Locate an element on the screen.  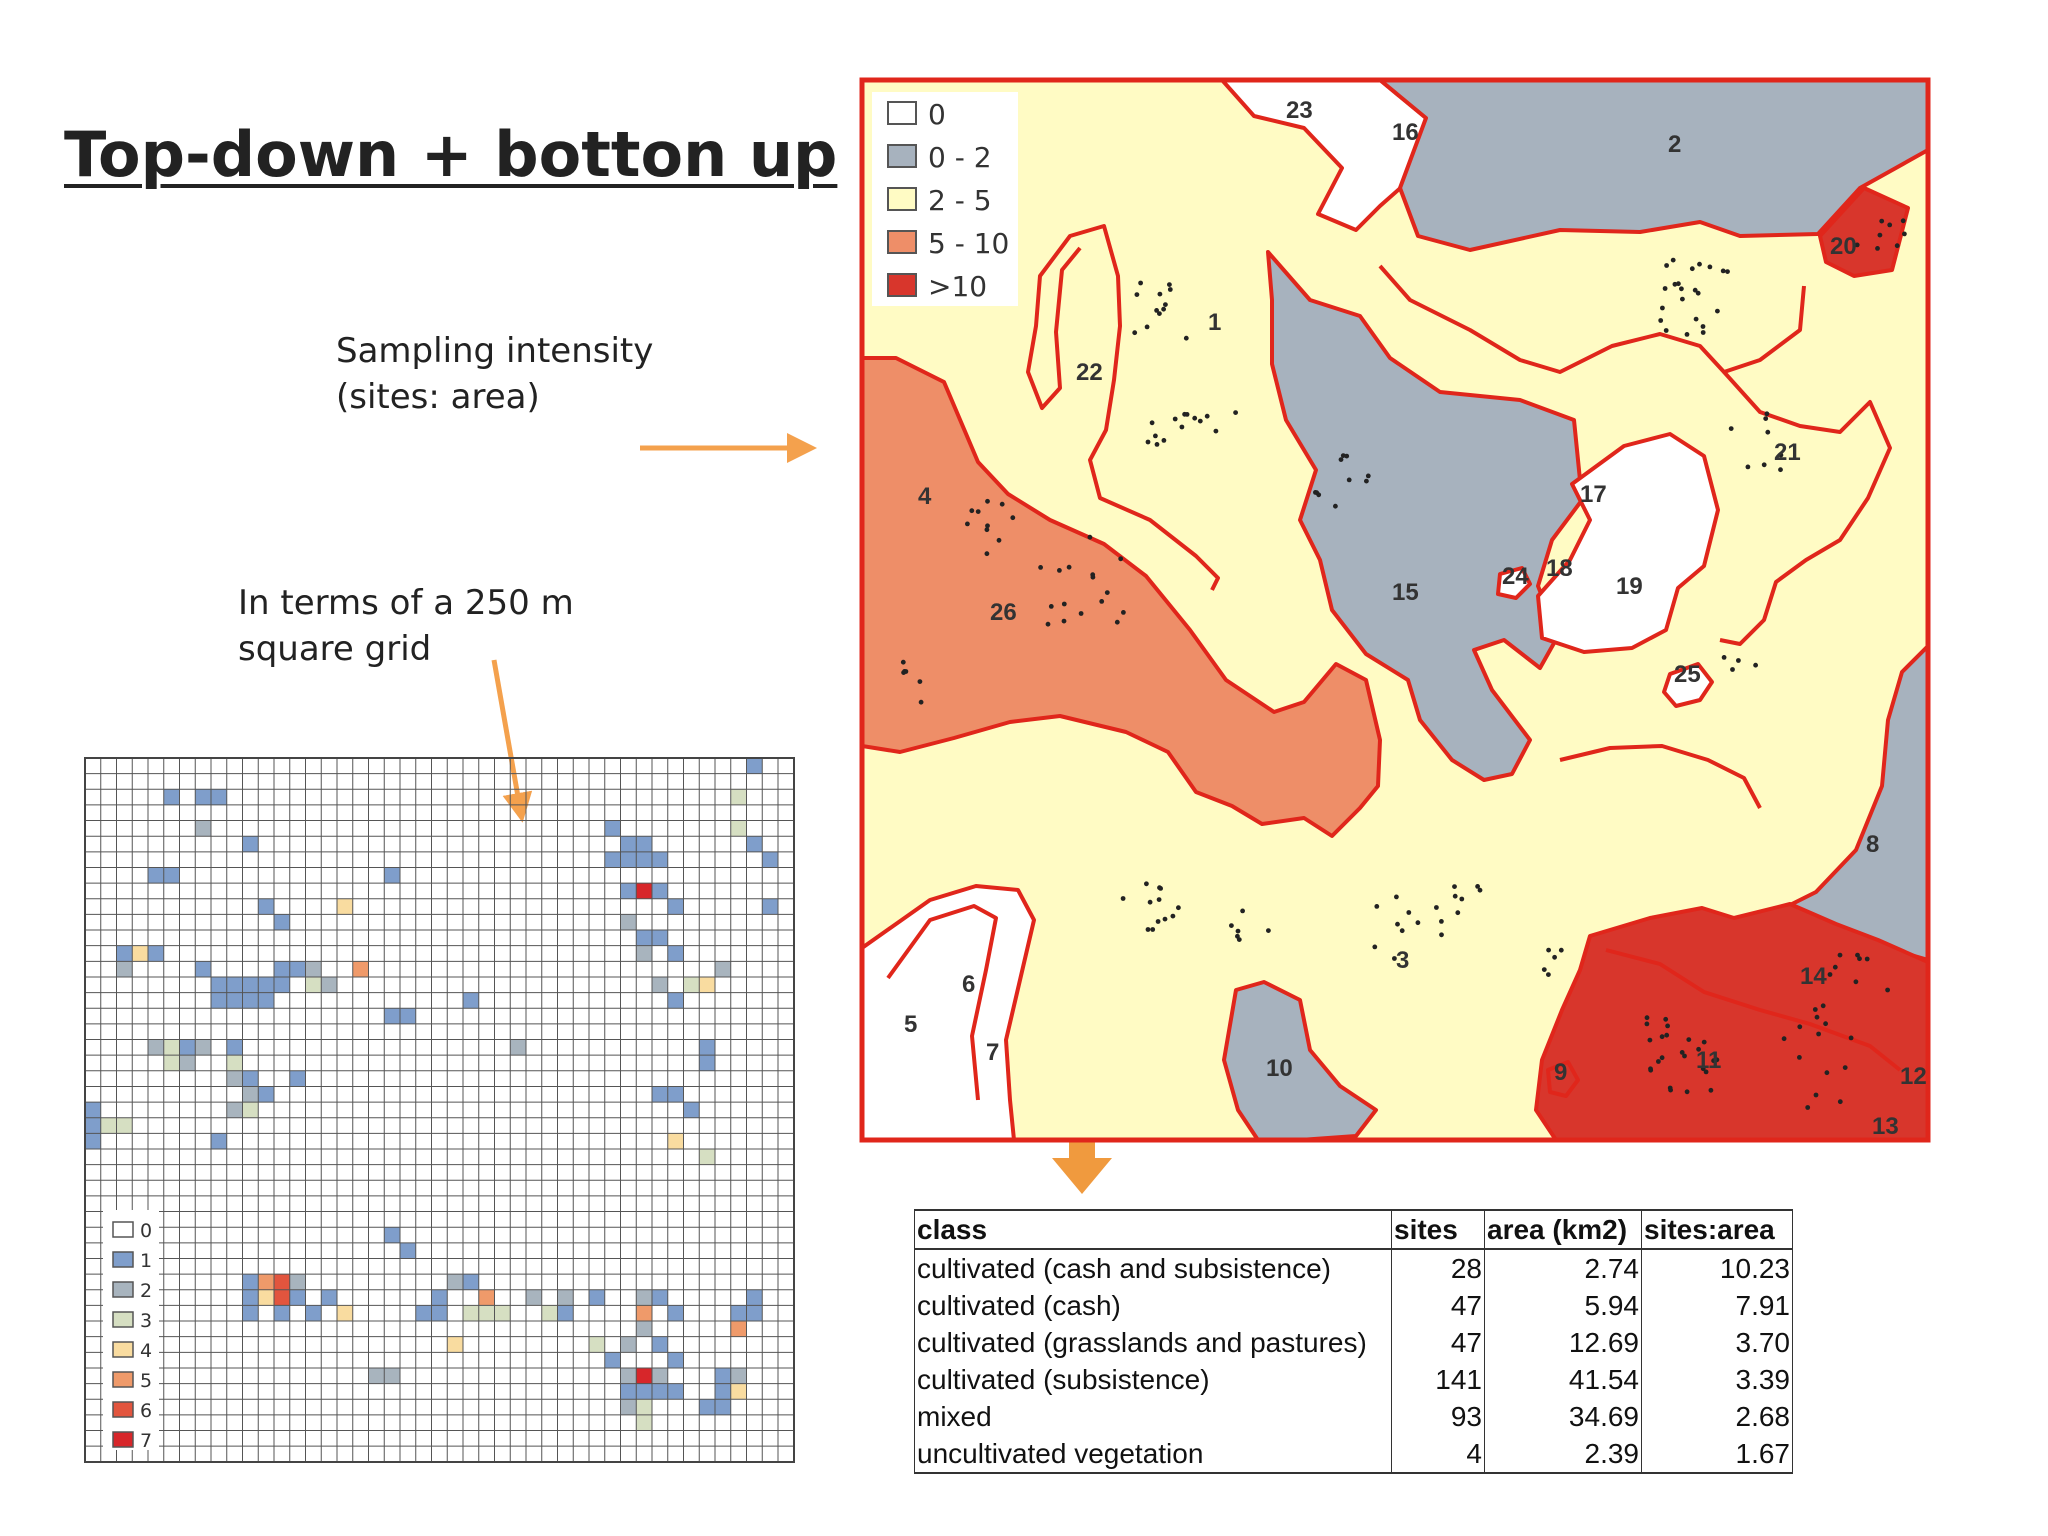
zone-label: 10 is located at coordinates (1279, 1068).